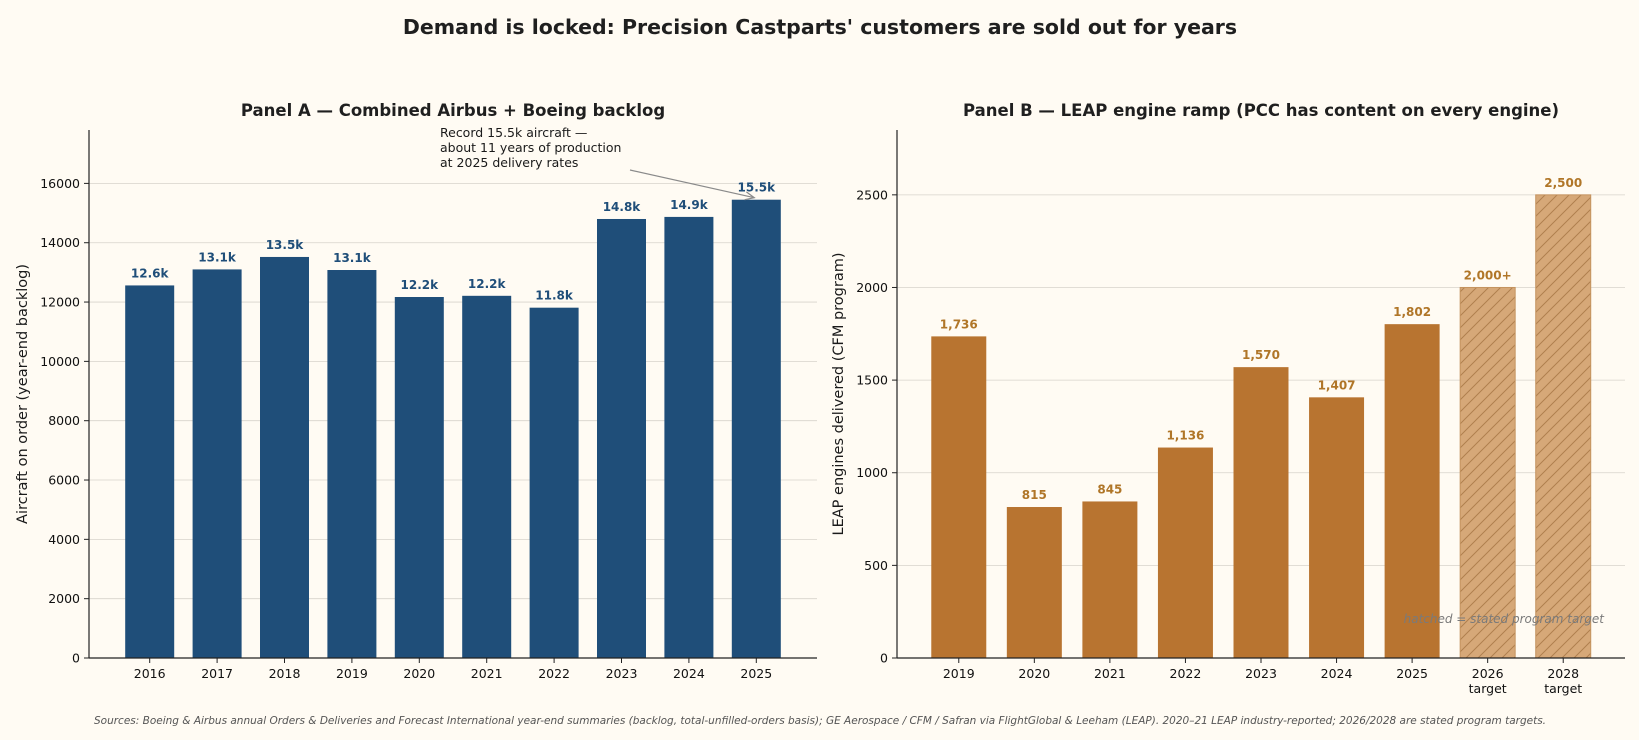 This screenshot has width=1639, height=740. Describe the element at coordinates (872, 380) in the screenshot. I see `y-tick-label: 1500` at that location.